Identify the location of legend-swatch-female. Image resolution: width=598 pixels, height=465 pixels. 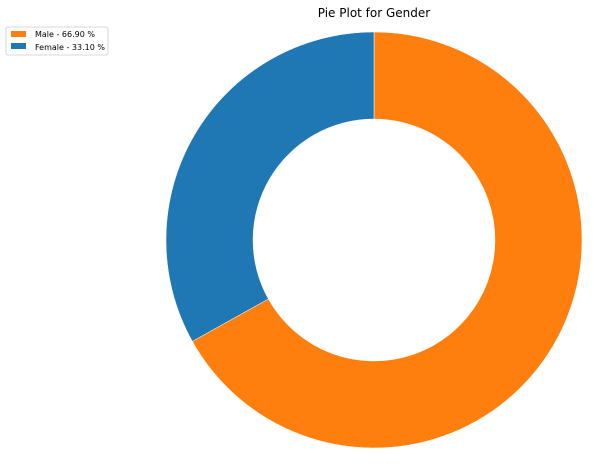
(18, 46).